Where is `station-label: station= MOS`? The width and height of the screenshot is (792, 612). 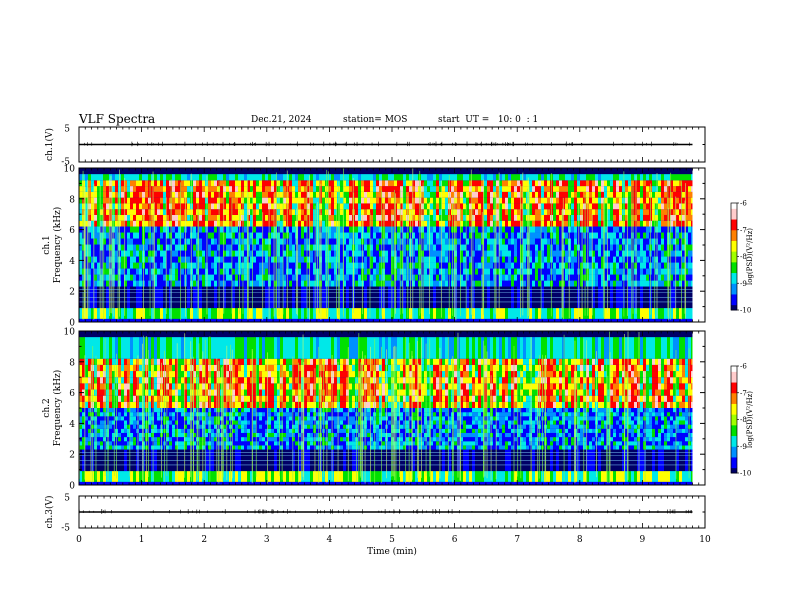 station-label: station= MOS is located at coordinates (375, 120).